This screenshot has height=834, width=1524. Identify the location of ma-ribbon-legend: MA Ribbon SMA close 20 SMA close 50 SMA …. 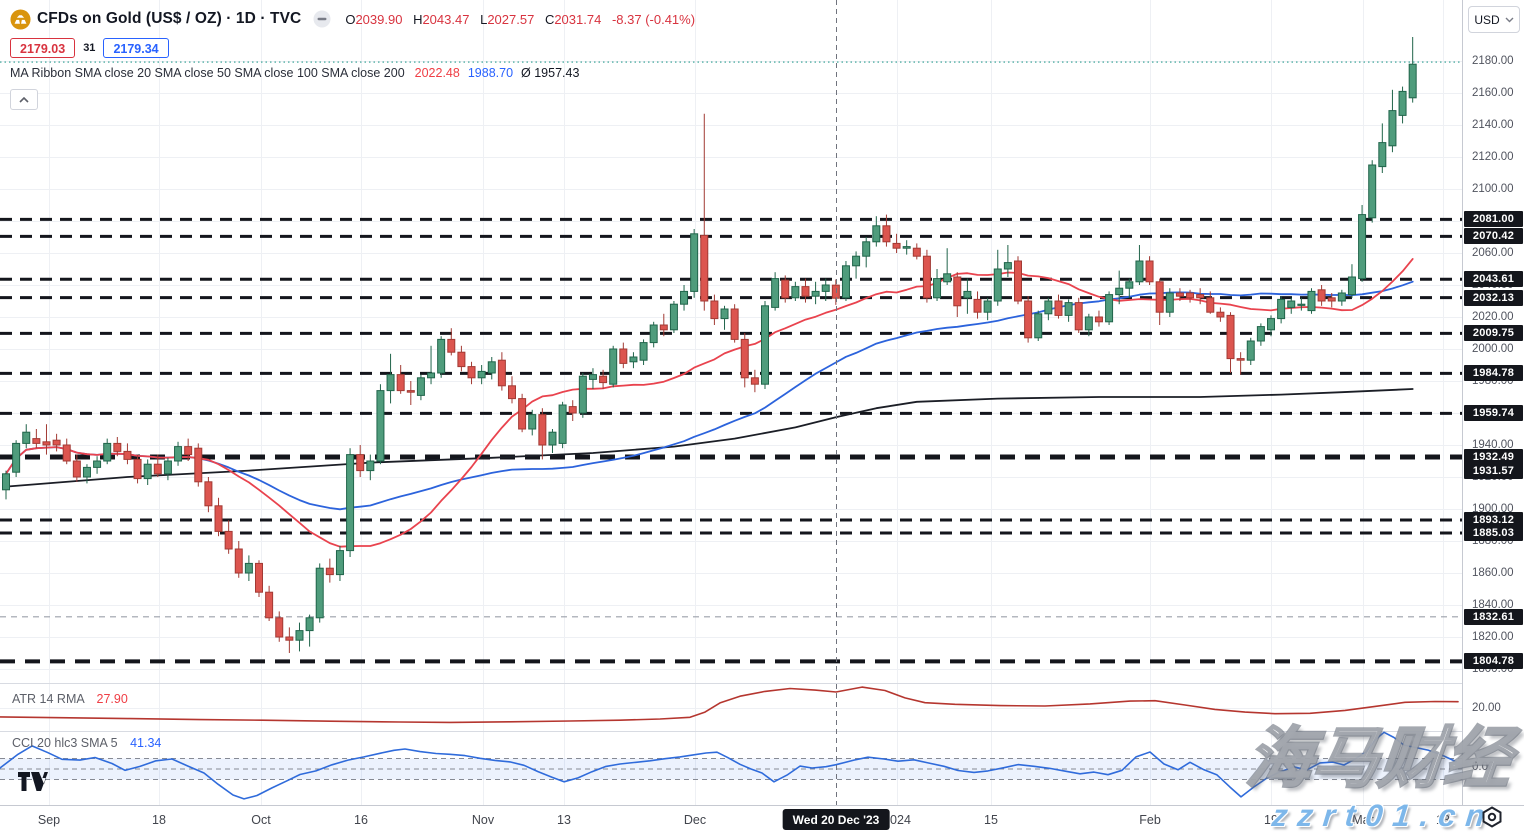
(352, 73).